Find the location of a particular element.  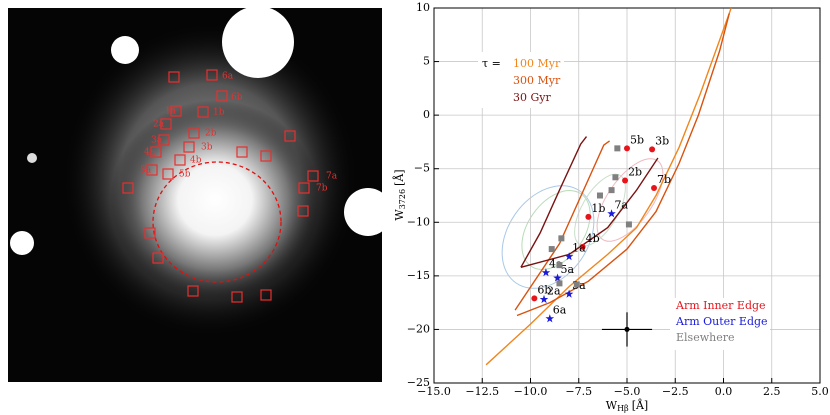

region-label: 5b is located at coordinates (185, 175).